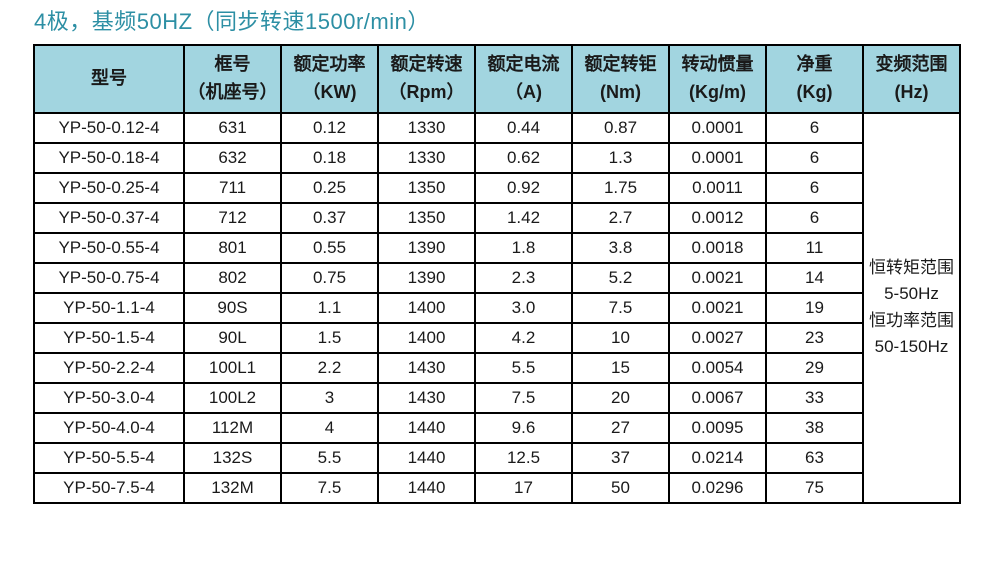  I want to click on table-cell: 0.0296, so click(717, 487).